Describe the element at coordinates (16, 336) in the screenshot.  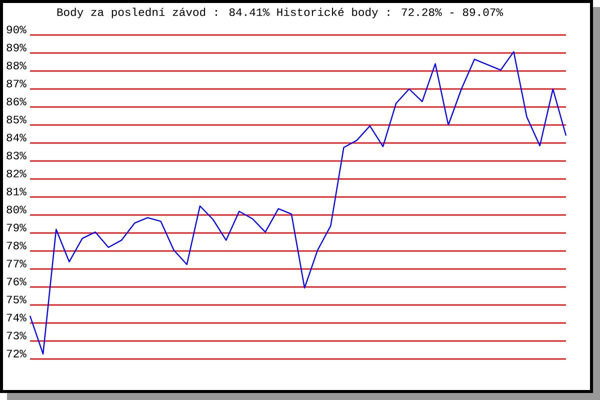
I see `y-tick-label: 73%` at that location.